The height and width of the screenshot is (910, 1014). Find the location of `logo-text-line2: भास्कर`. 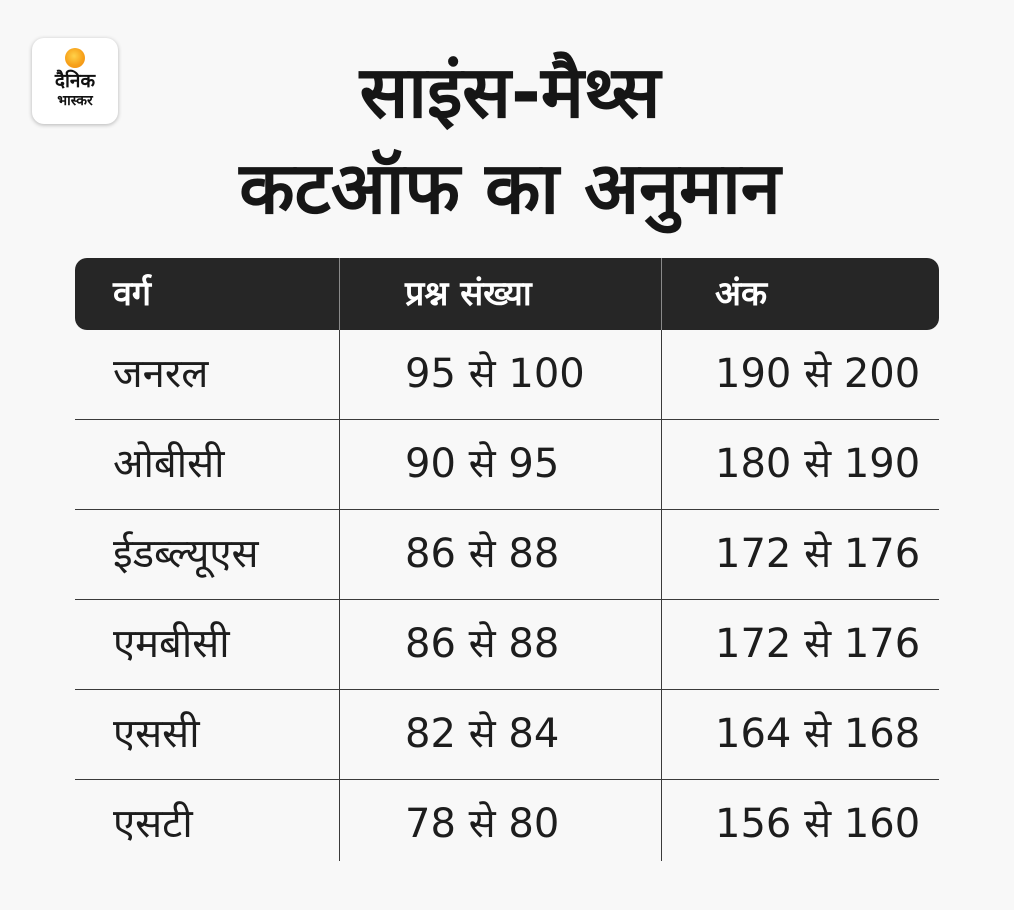

logo-text-line2: भास्कर is located at coordinates (75, 101).